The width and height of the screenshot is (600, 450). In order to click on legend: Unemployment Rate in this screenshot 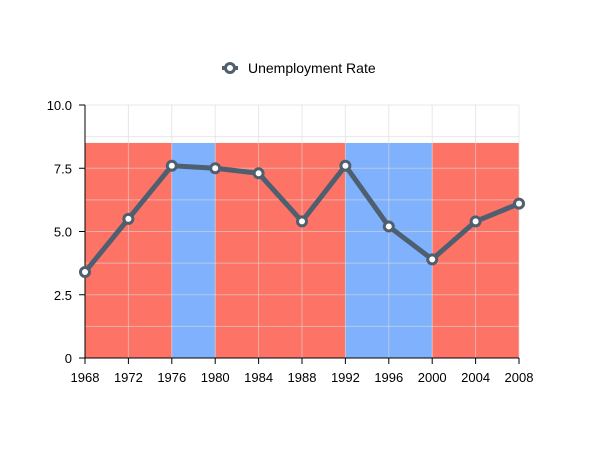, I will do `click(299, 68)`.